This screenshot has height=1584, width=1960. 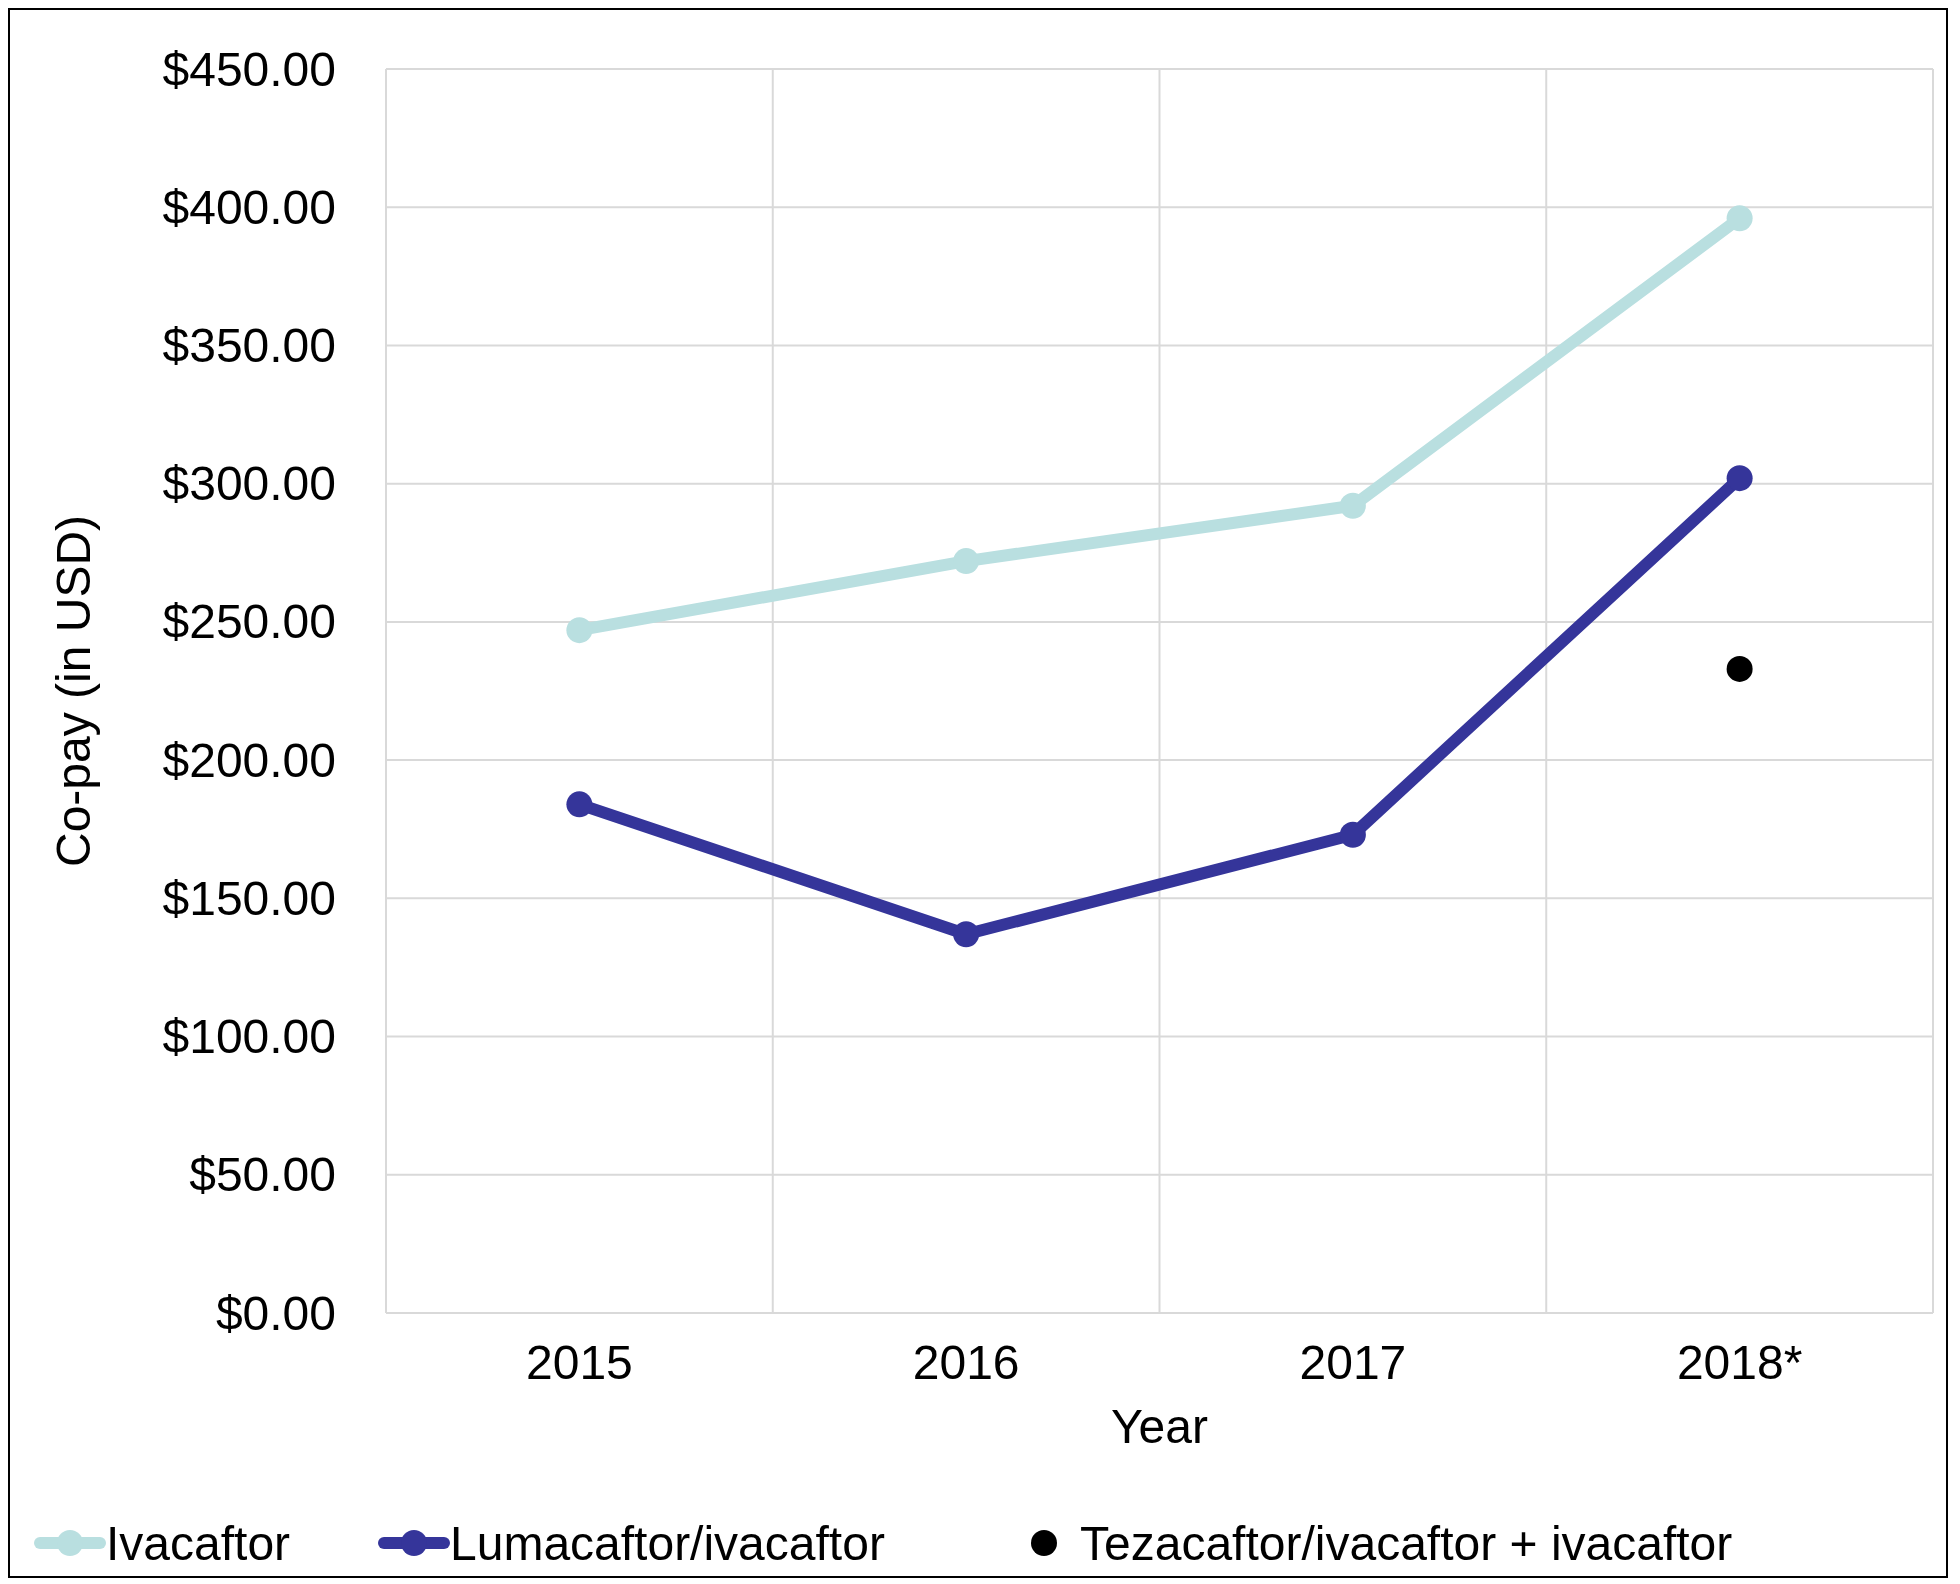 What do you see at coordinates (1160, 1426) in the screenshot?
I see `x-axis-title: Year` at bounding box center [1160, 1426].